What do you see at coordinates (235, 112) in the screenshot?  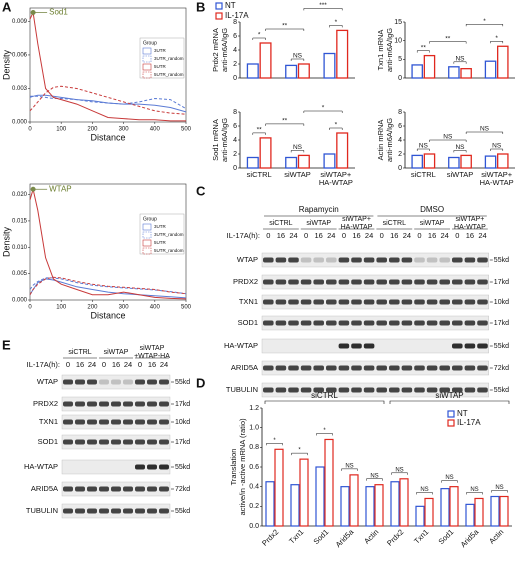 I see `y-tick-label: 8` at bounding box center [235, 112].